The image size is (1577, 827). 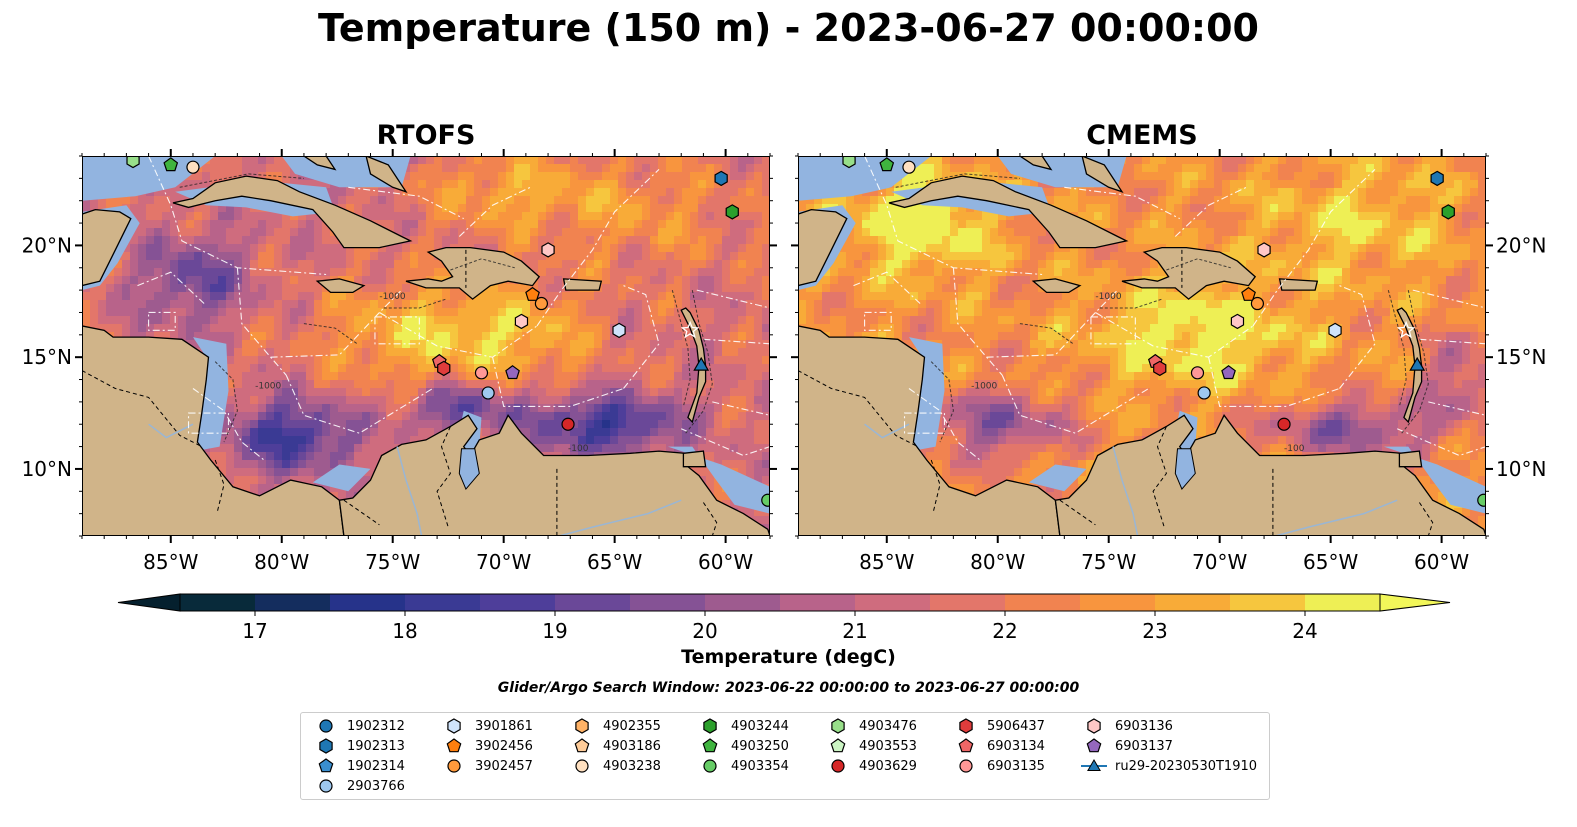 What do you see at coordinates (1294, 449) in the screenshot?
I see `contour-label: -100` at bounding box center [1294, 449].